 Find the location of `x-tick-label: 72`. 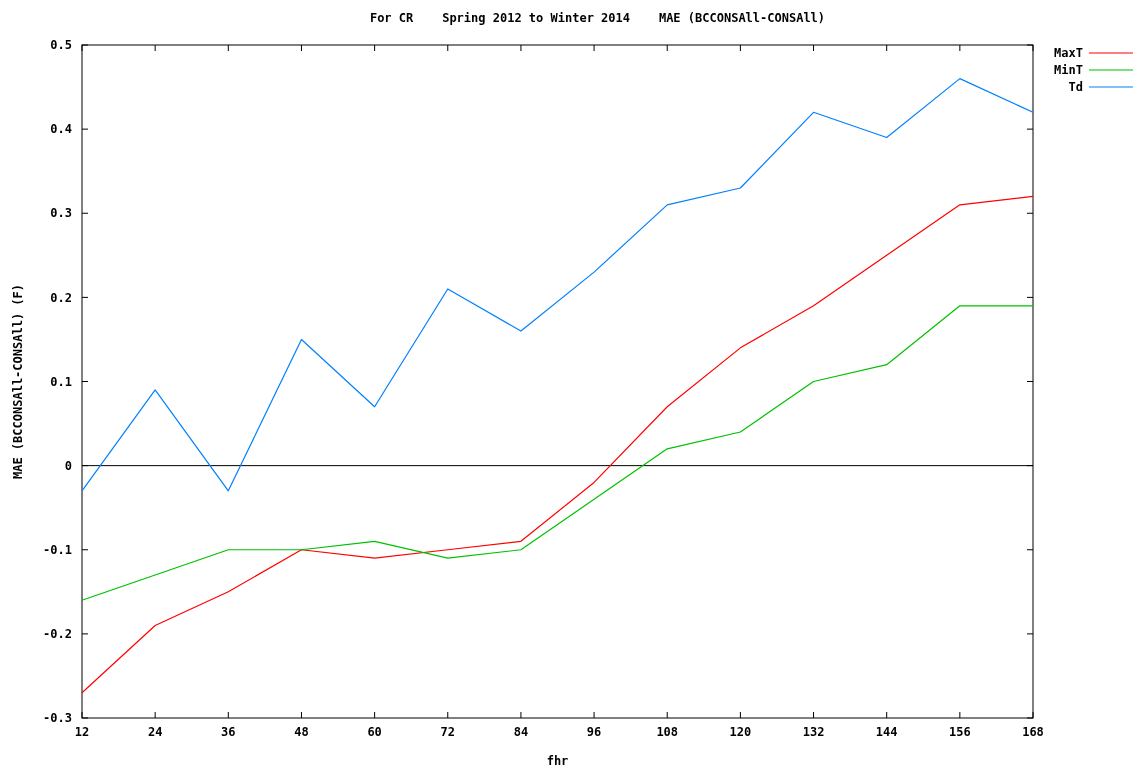

x-tick-label: 72 is located at coordinates (447, 732).